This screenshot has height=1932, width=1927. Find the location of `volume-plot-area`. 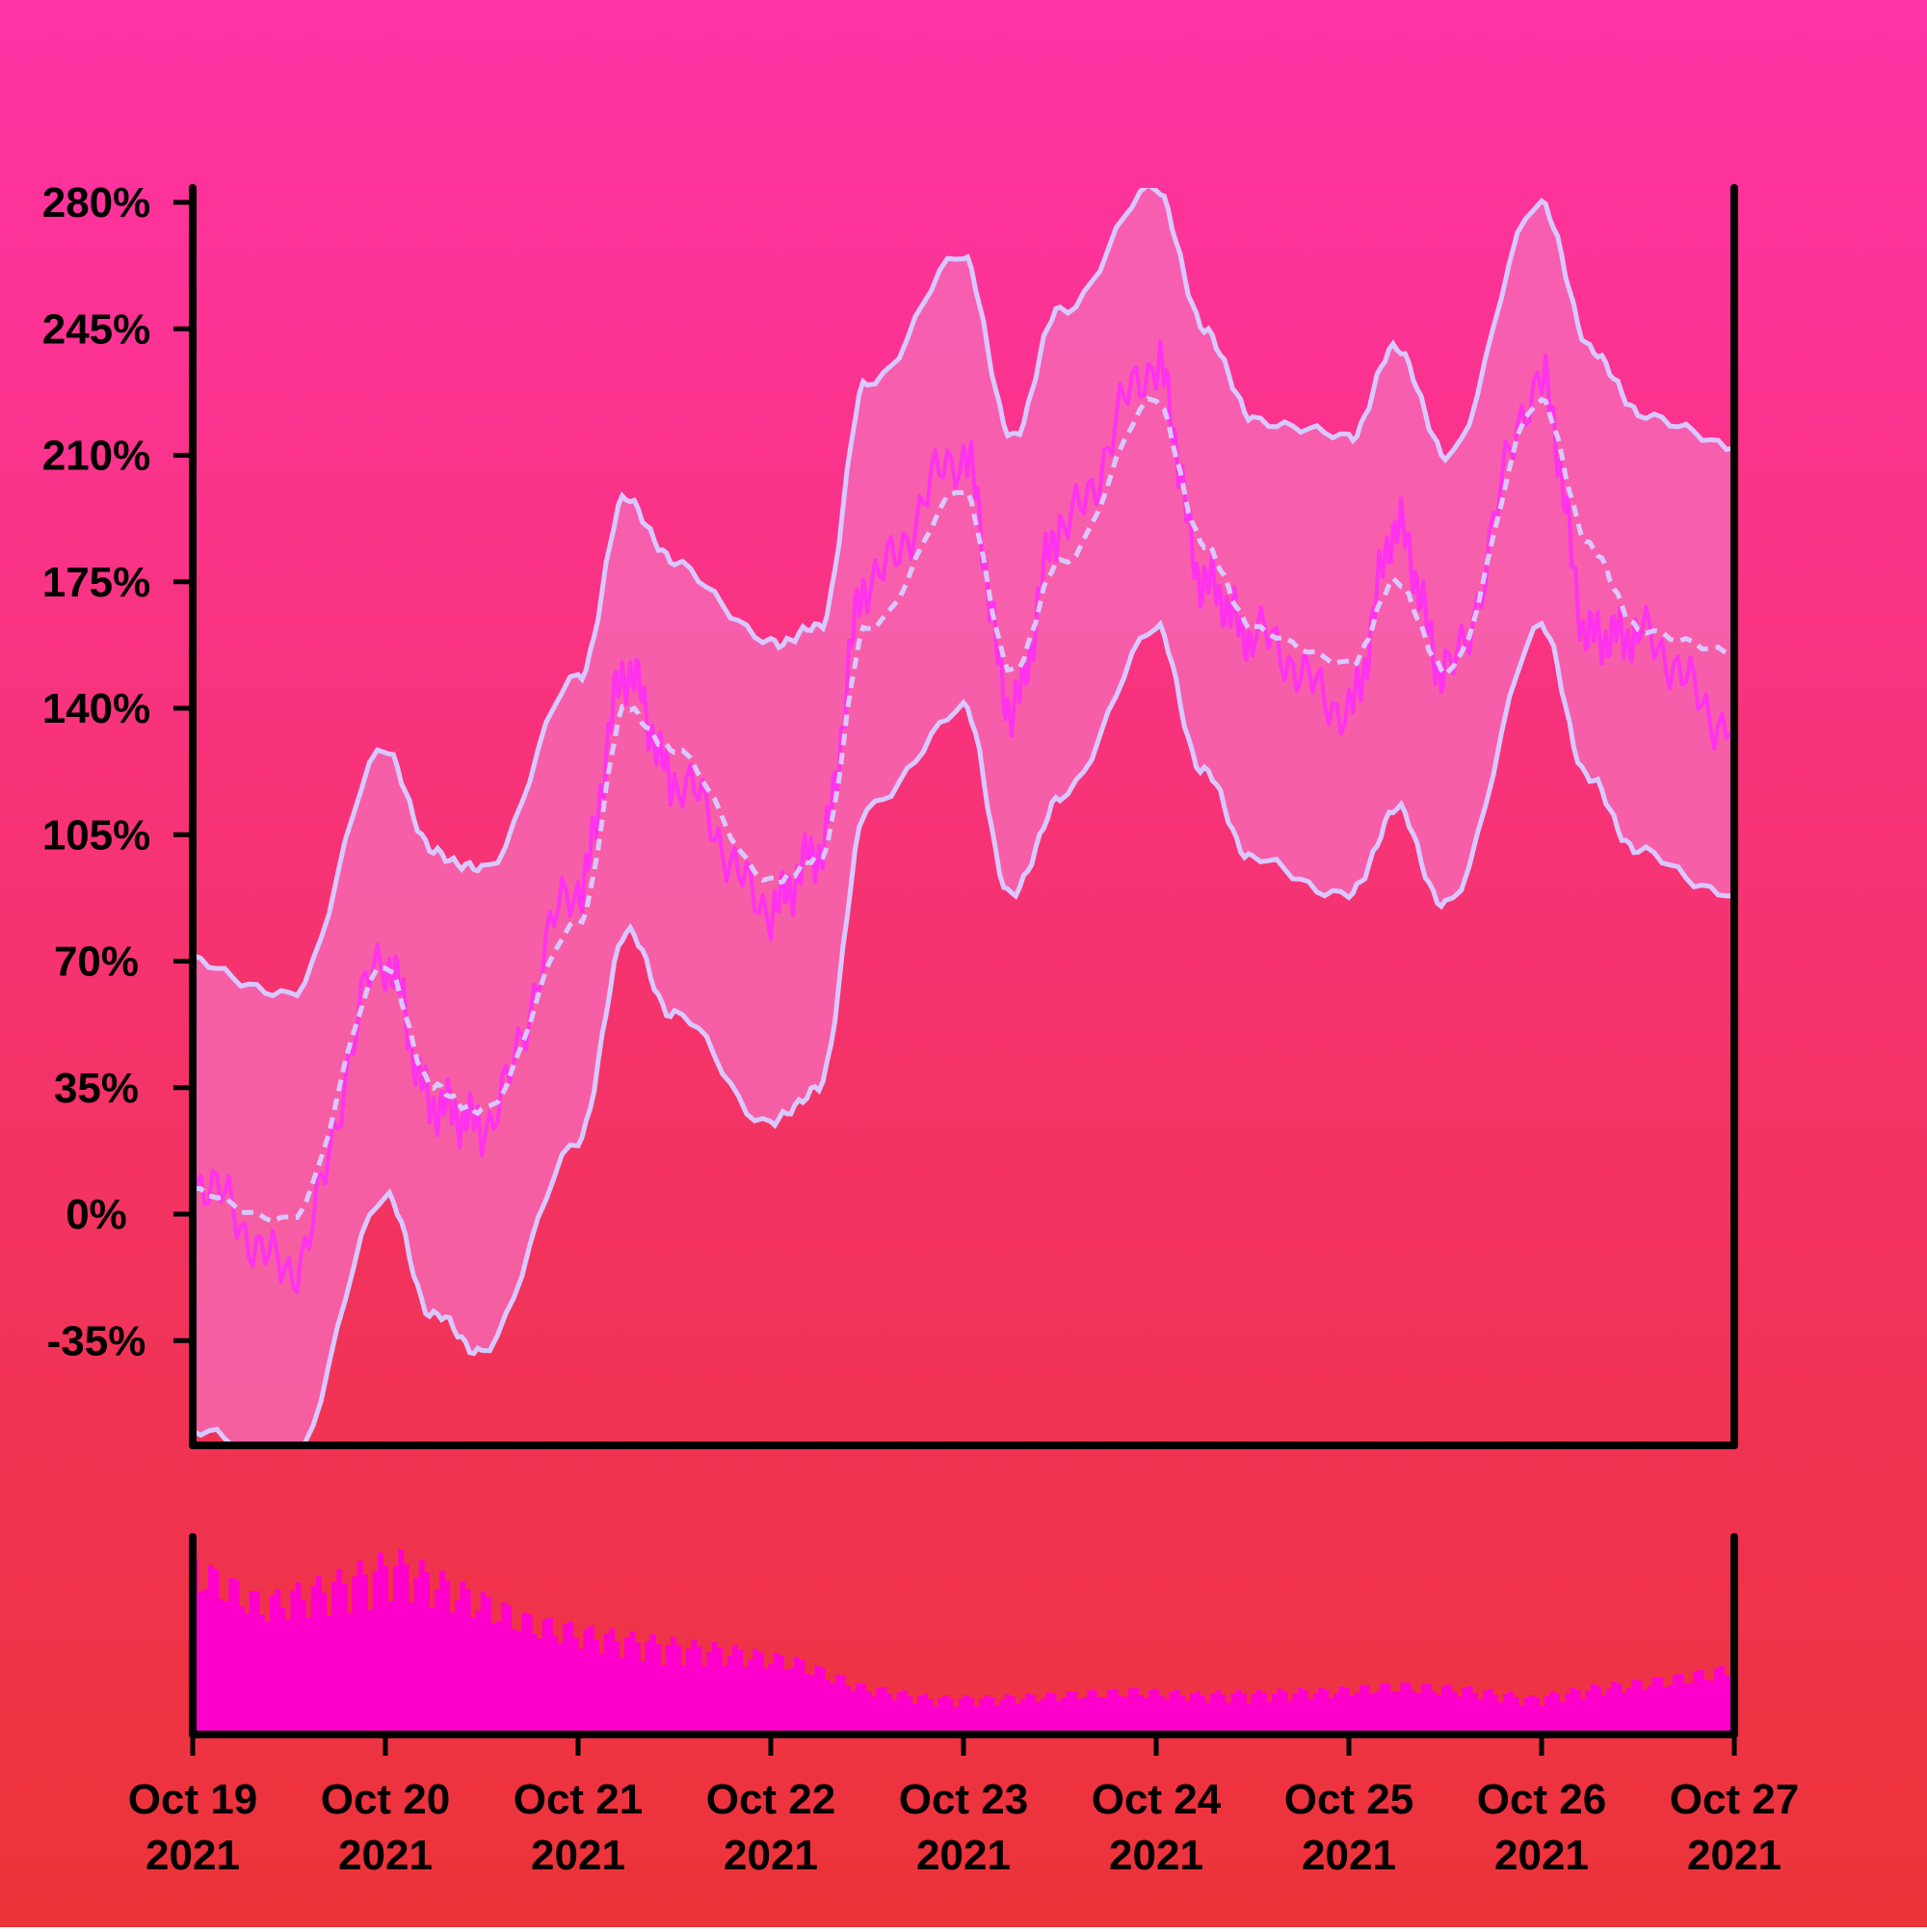

volume-plot-area is located at coordinates (963, 1641).